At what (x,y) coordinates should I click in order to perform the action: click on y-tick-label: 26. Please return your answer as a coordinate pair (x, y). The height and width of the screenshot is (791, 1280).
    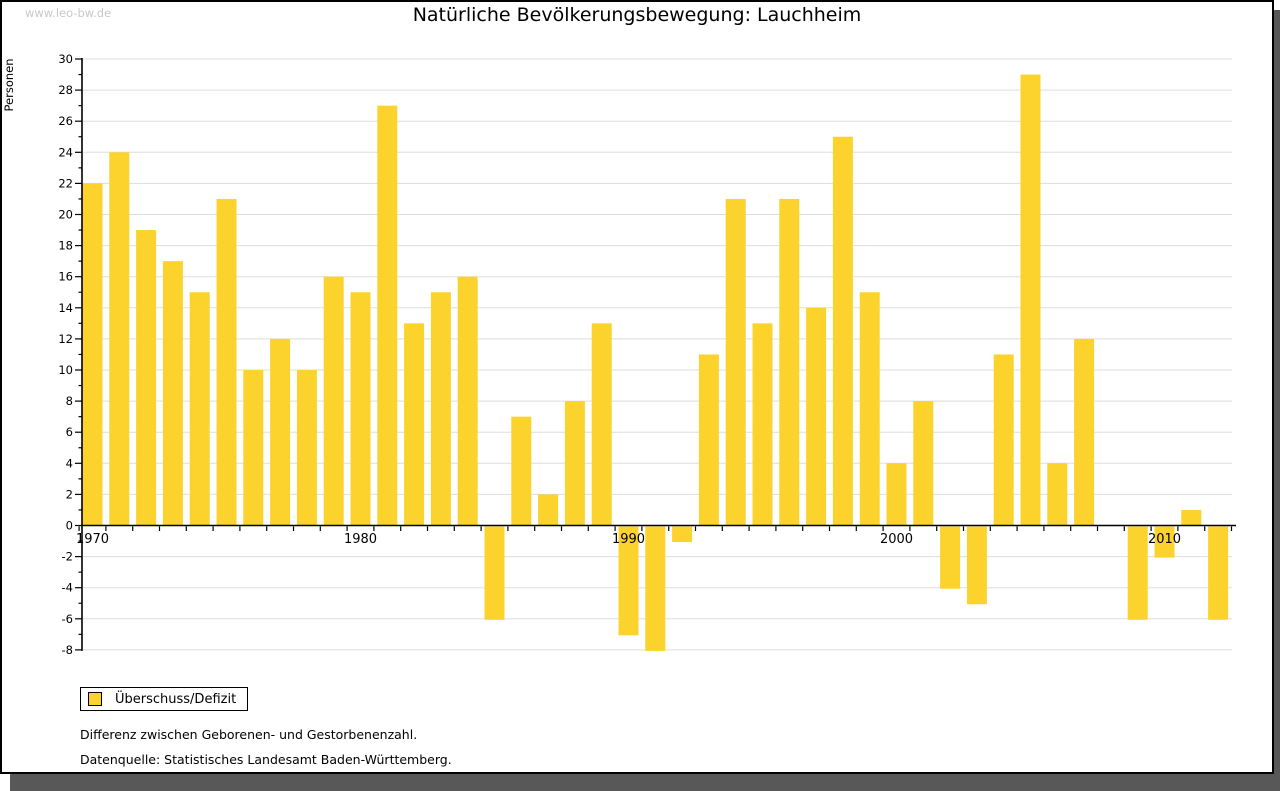
    Looking at the image, I should click on (65, 121).